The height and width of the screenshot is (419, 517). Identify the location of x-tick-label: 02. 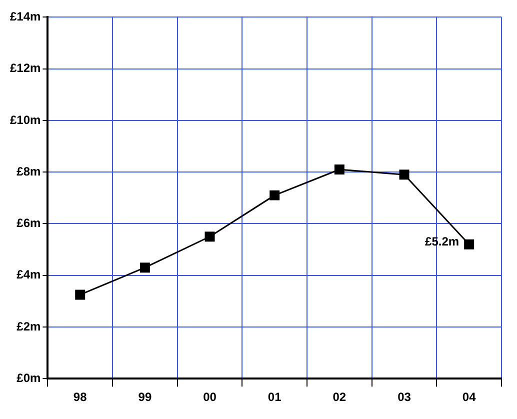
(339, 397).